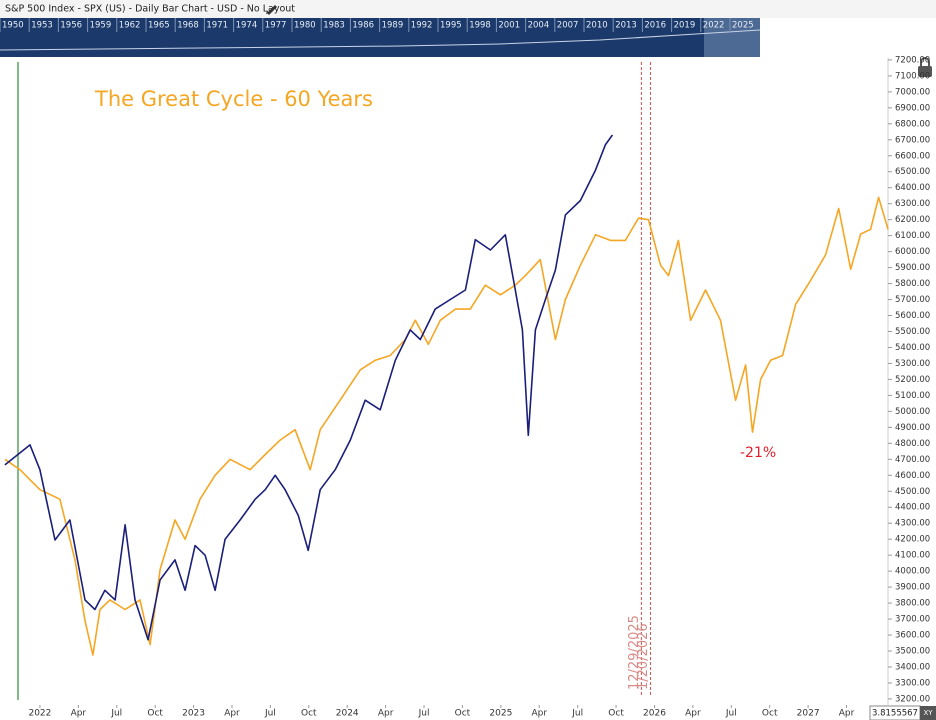 The width and height of the screenshot is (936, 720). Describe the element at coordinates (925, 67) in the screenshot. I see `lock-icon` at that location.